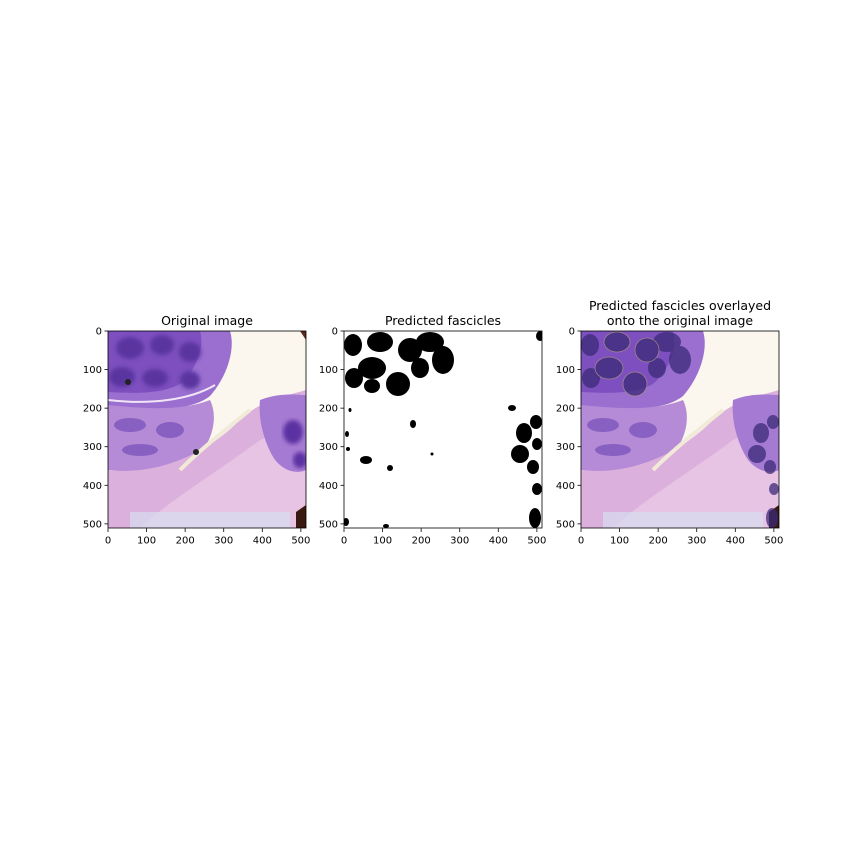 This screenshot has width=864, height=864. I want to click on overlay-image, so click(680, 429).